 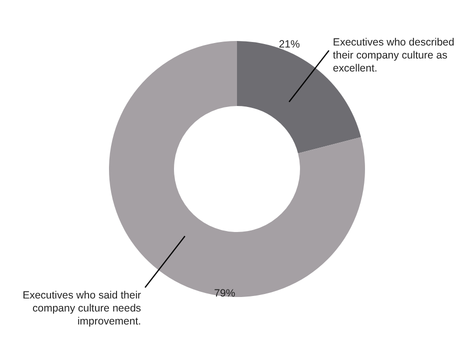 What do you see at coordinates (82, 309) in the screenshot?
I see `slice-label: Executives who said their company culture needs improvement.` at bounding box center [82, 309].